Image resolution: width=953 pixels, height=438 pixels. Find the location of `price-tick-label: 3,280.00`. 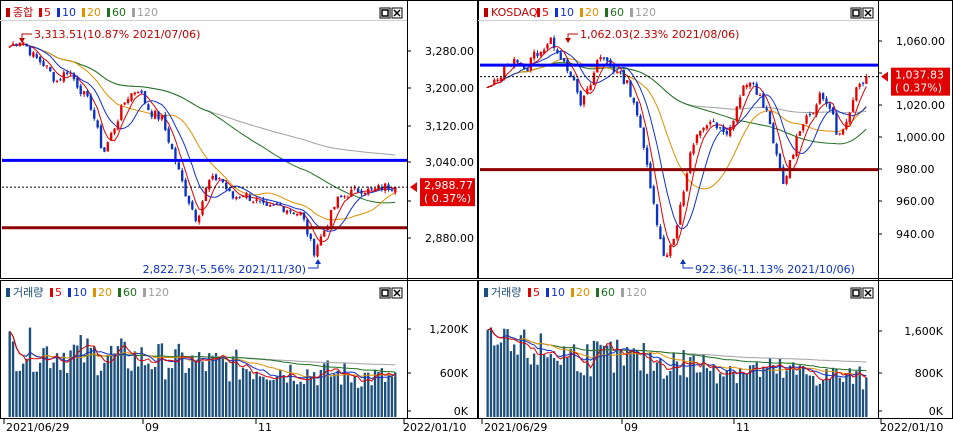

price-tick-label: 3,280.00 is located at coordinates (449, 51).